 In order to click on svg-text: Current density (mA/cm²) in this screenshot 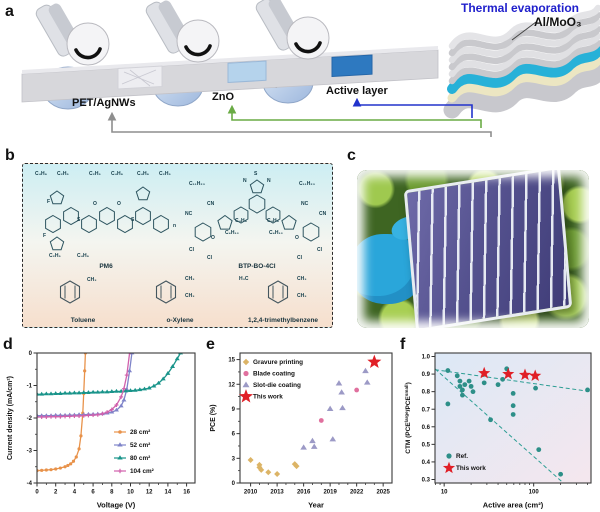, I will do `click(10, 418)`.